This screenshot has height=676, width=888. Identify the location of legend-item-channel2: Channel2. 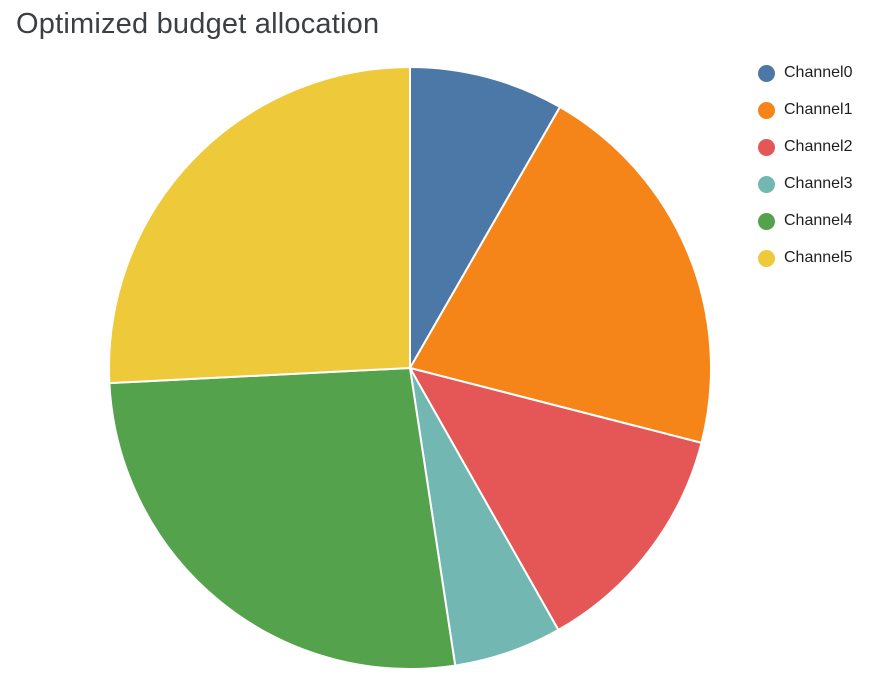
(805, 147).